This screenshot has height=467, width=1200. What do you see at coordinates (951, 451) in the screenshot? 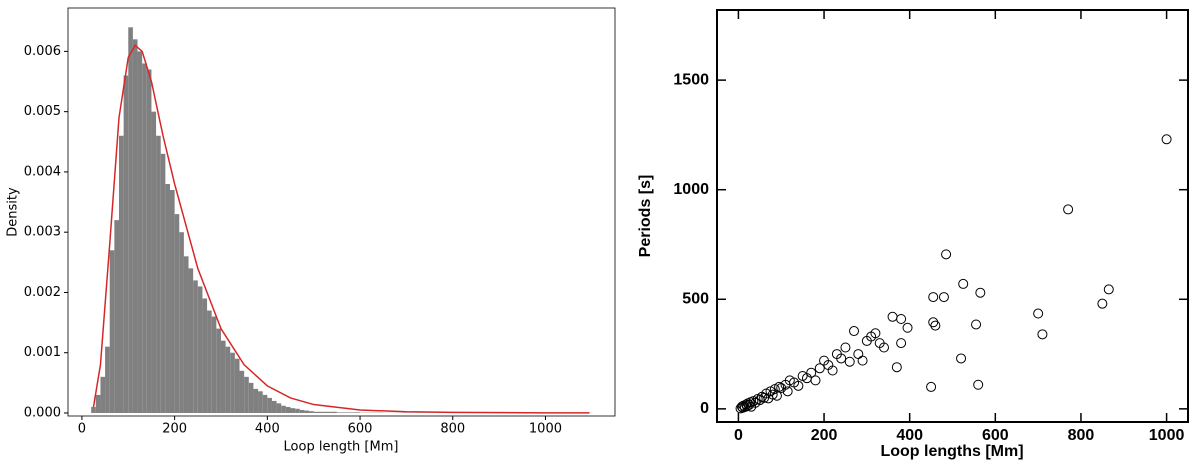
I see `x-axis-label: Loop lengths [Mm]` at bounding box center [951, 451].